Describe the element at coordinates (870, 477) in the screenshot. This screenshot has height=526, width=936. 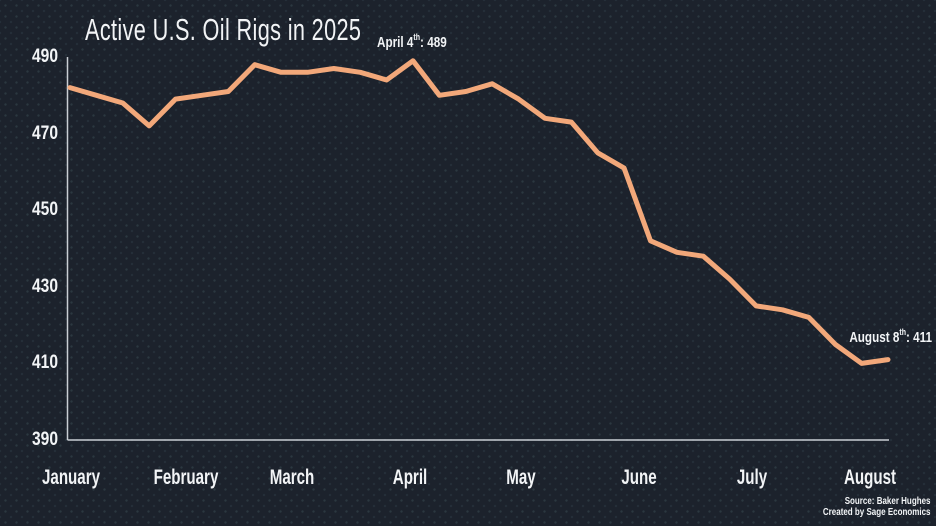
I see `x-axis-month-label: August` at that location.